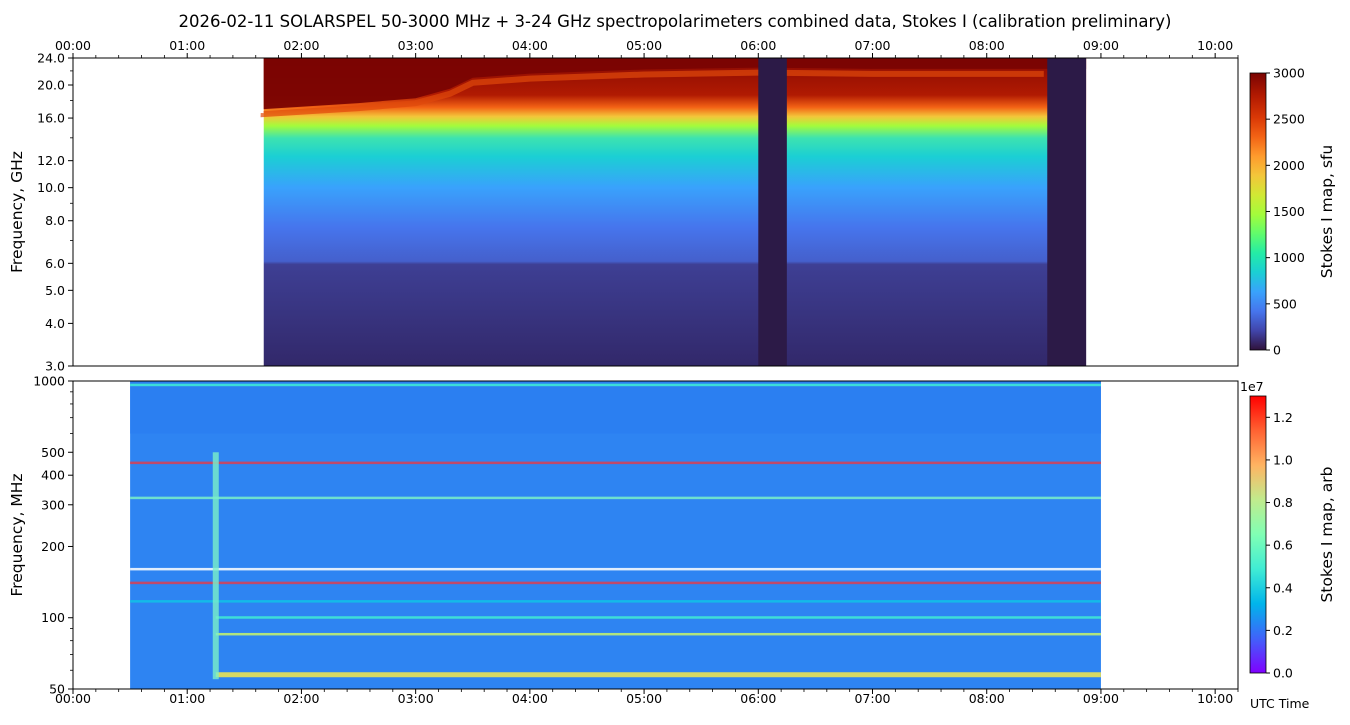  What do you see at coordinates (55, 220) in the screenshot?
I see `y-tick-label: 8.0` at bounding box center [55, 220].